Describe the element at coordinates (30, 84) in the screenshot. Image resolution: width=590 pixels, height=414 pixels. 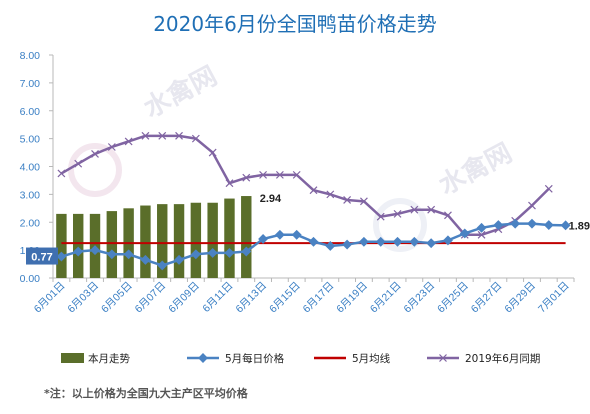
I see `y-tick-label: 7.00` at that location.